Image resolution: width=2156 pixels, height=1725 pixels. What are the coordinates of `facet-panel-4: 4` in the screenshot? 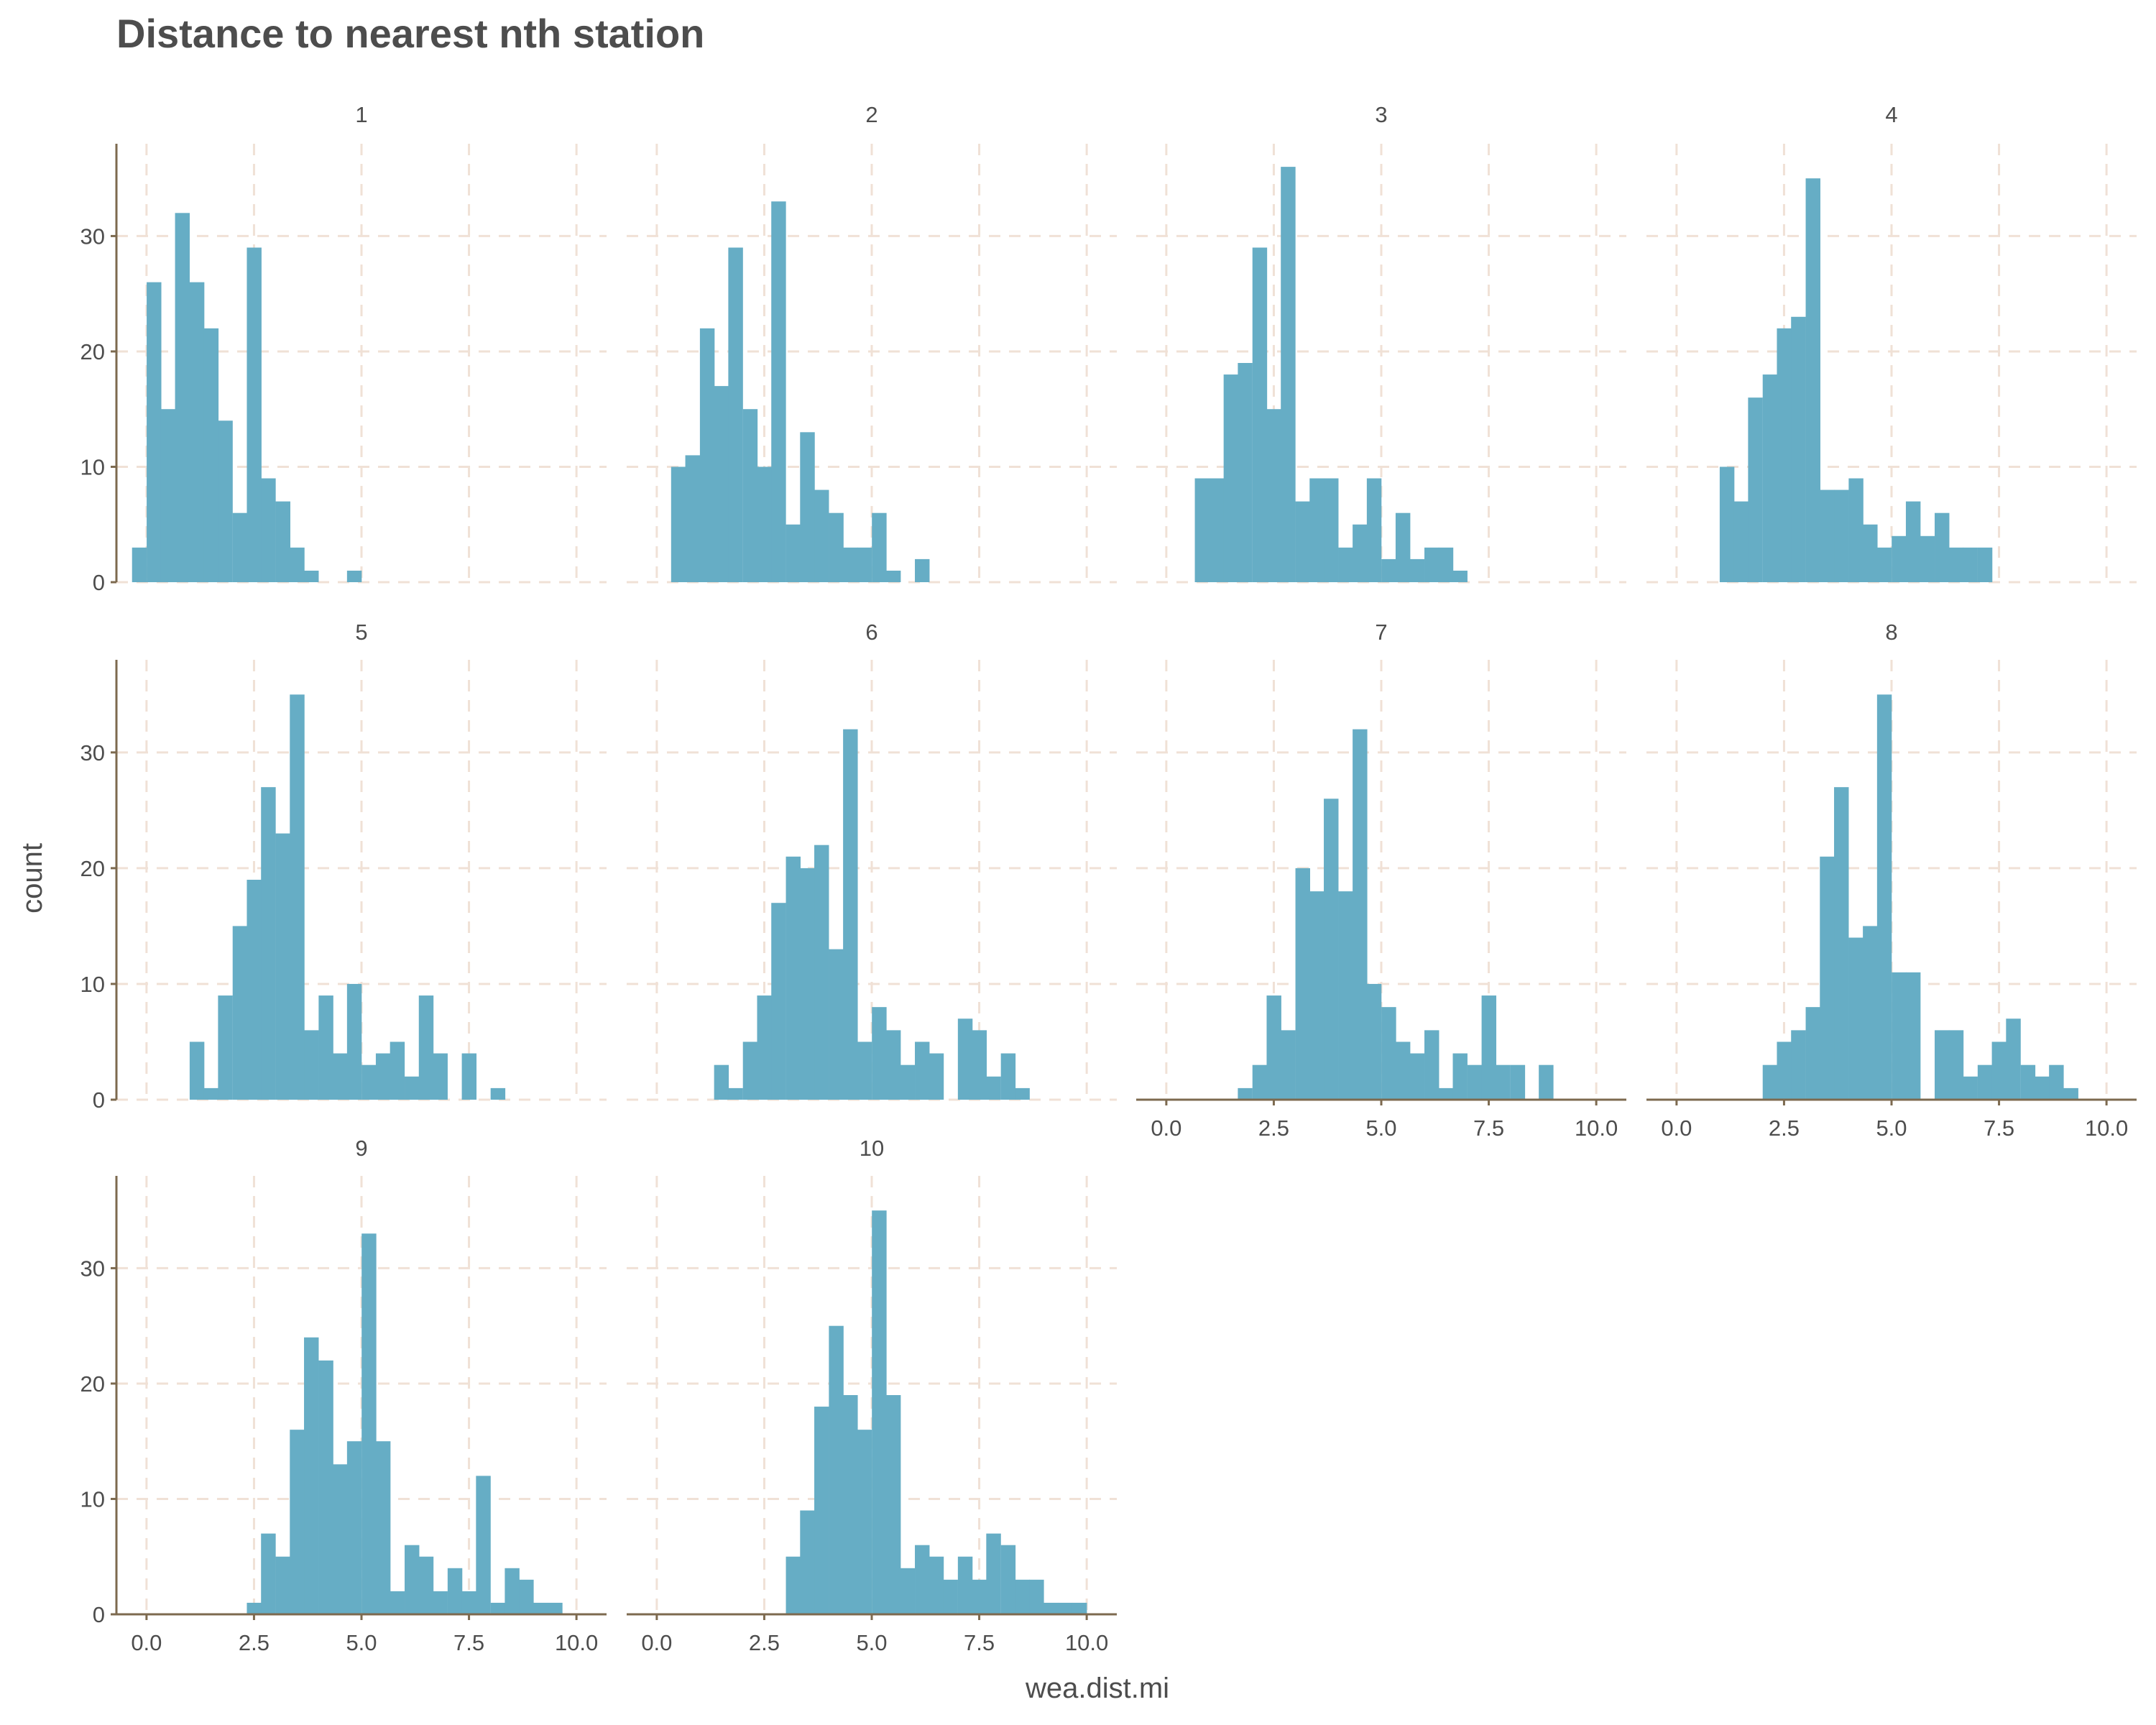 It's located at (1891, 343).